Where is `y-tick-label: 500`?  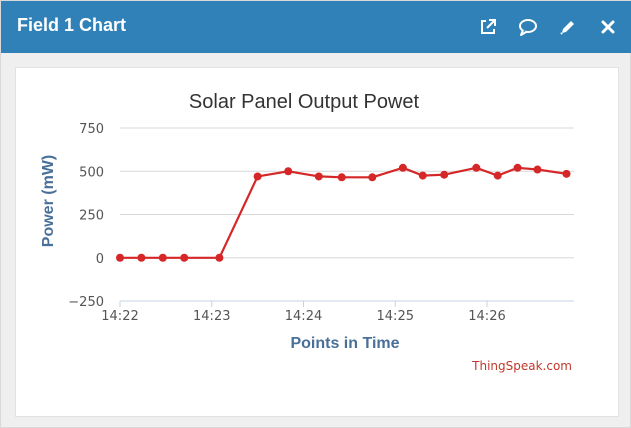 y-tick-label: 500 is located at coordinates (91, 172).